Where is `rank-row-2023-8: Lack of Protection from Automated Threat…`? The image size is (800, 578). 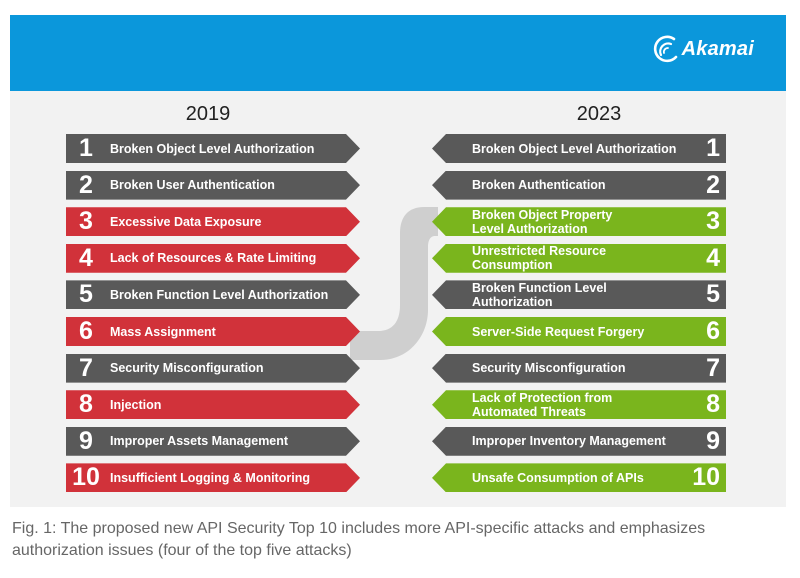
rank-row-2023-8: Lack of Protection from Automated Threat… is located at coordinates (579, 405).